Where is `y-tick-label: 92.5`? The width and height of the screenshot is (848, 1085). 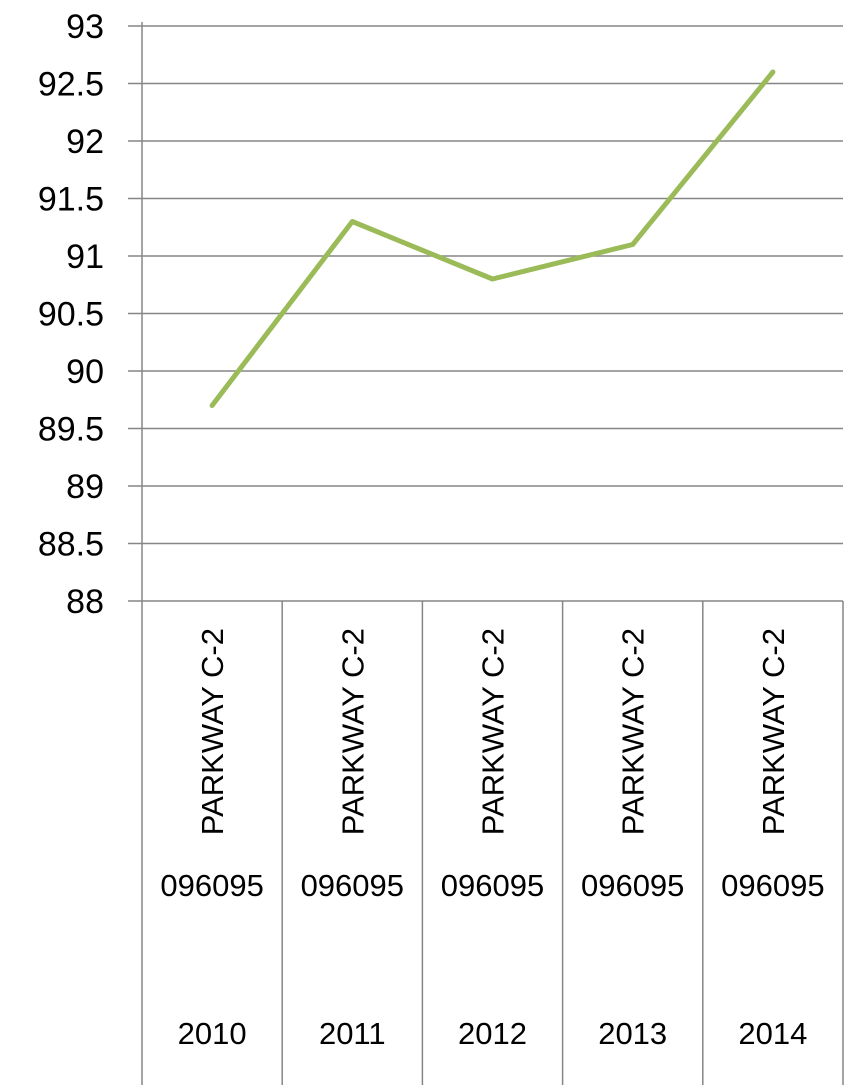
y-tick-label: 92.5 is located at coordinates (71, 85).